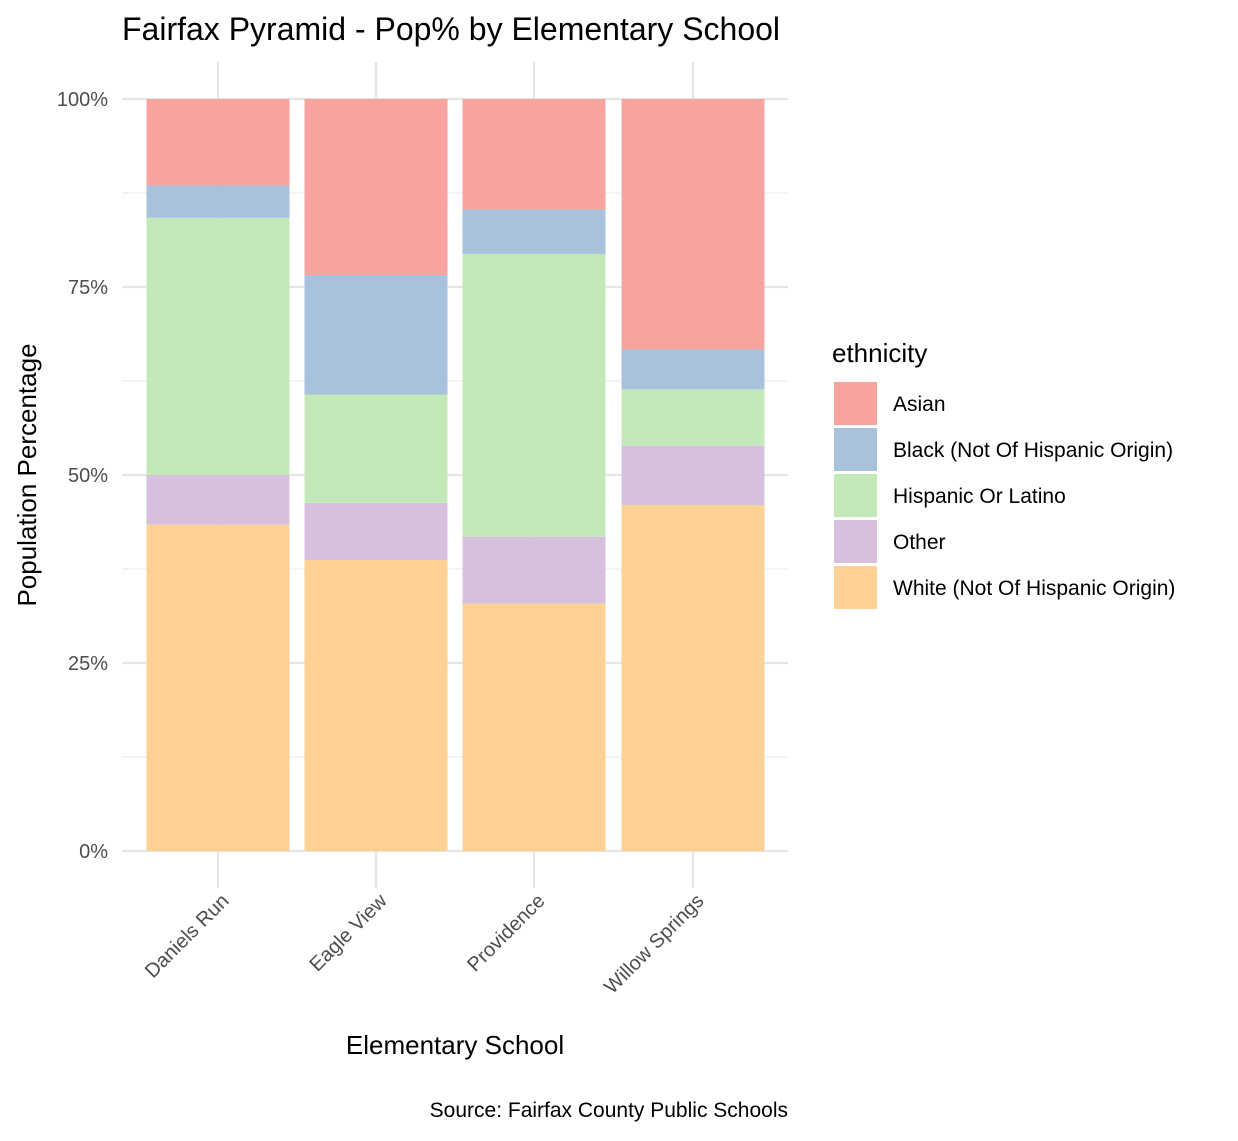 Image resolution: width=1238 pixels, height=1141 pixels. What do you see at coordinates (187, 936) in the screenshot?
I see `x-tick-label: Daniels Run` at bounding box center [187, 936].